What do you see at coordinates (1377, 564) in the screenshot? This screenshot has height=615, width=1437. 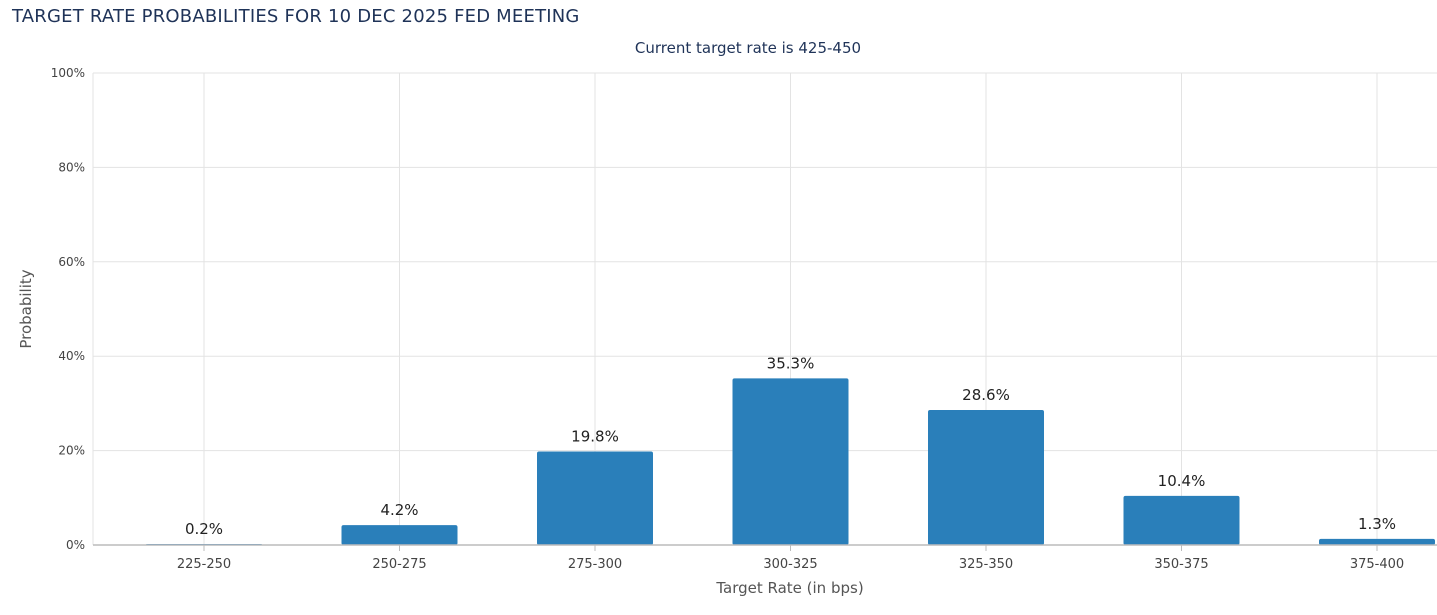 I see `x-tick-label: 375-400` at bounding box center [1377, 564].